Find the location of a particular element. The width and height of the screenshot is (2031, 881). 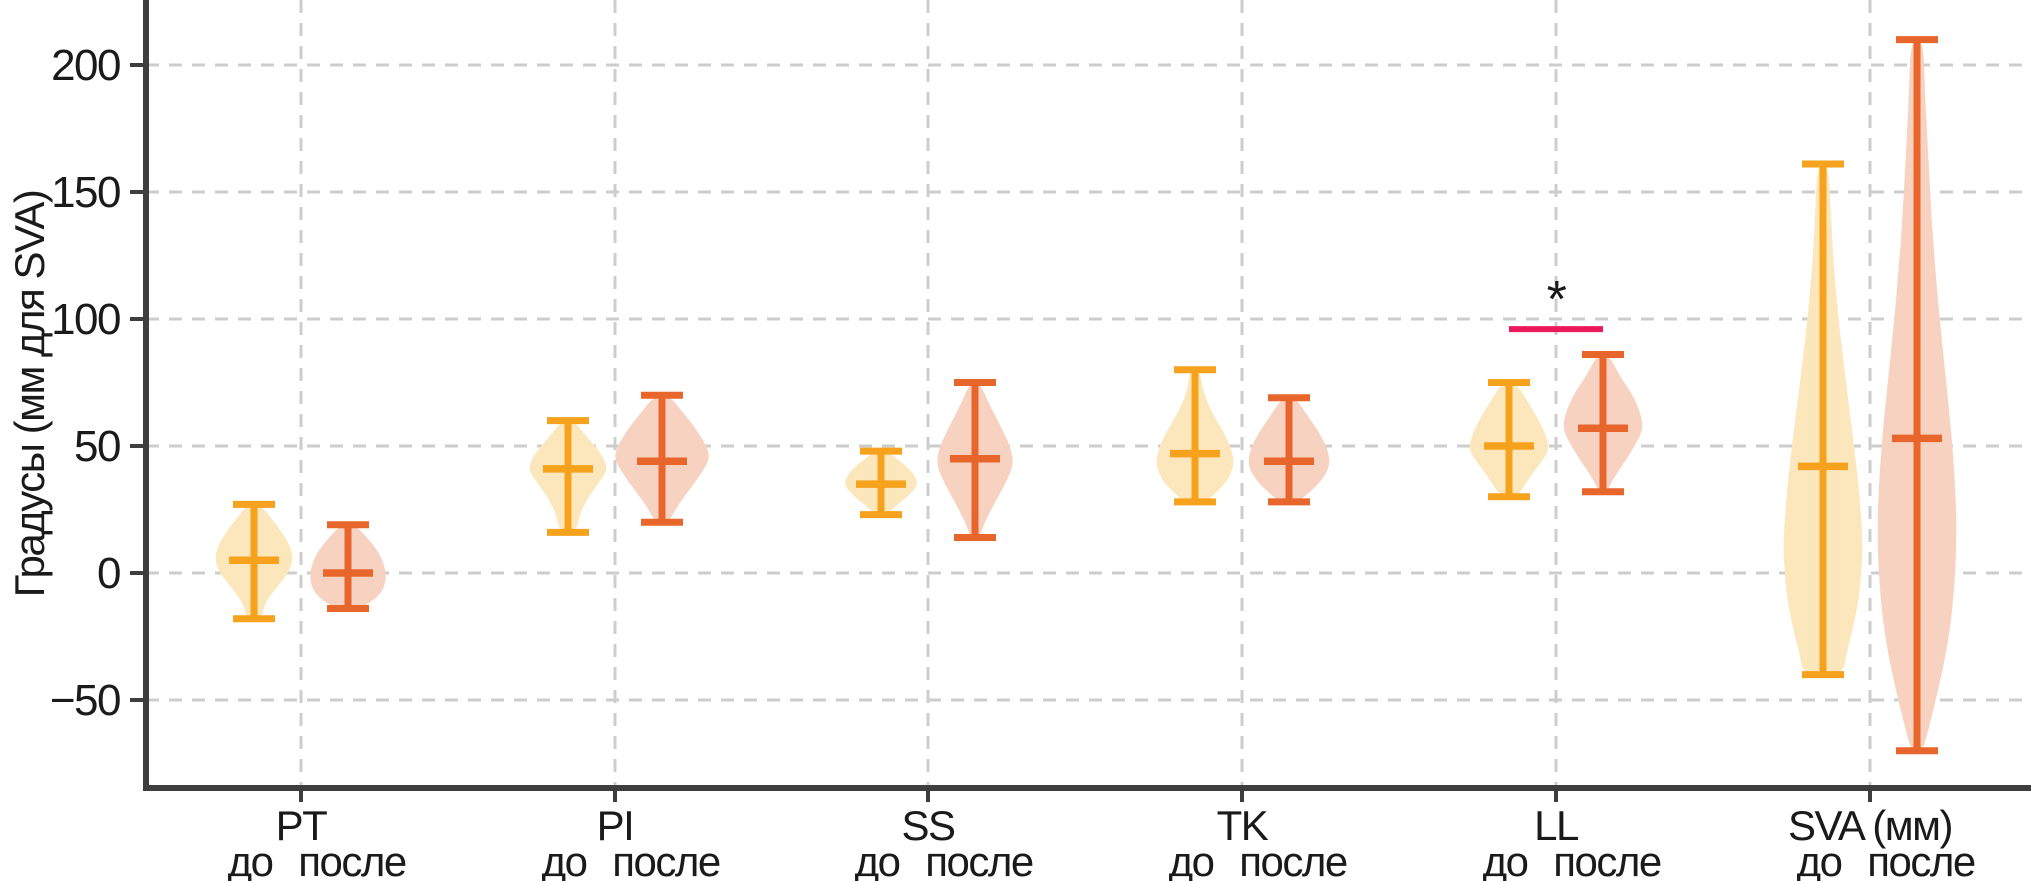

y-tick-label-200: 200 is located at coordinates (85, 65).